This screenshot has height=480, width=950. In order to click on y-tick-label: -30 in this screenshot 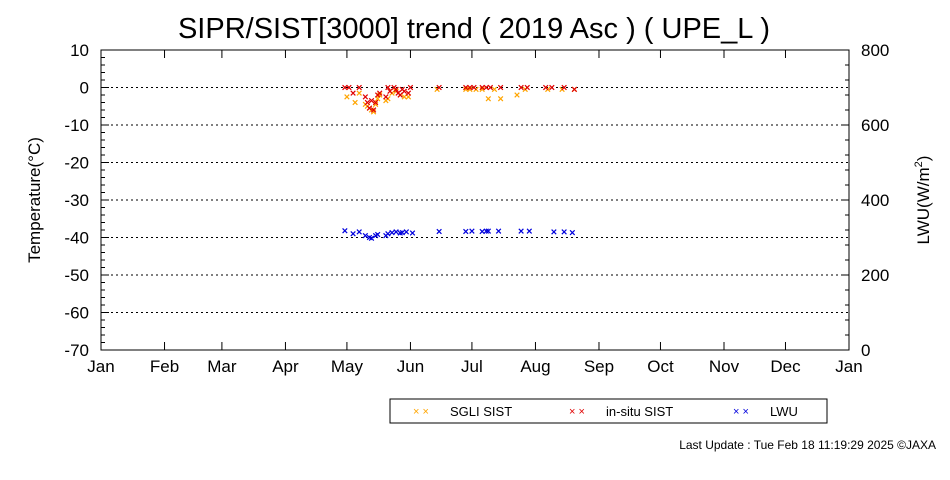, I will do `click(76, 200)`.